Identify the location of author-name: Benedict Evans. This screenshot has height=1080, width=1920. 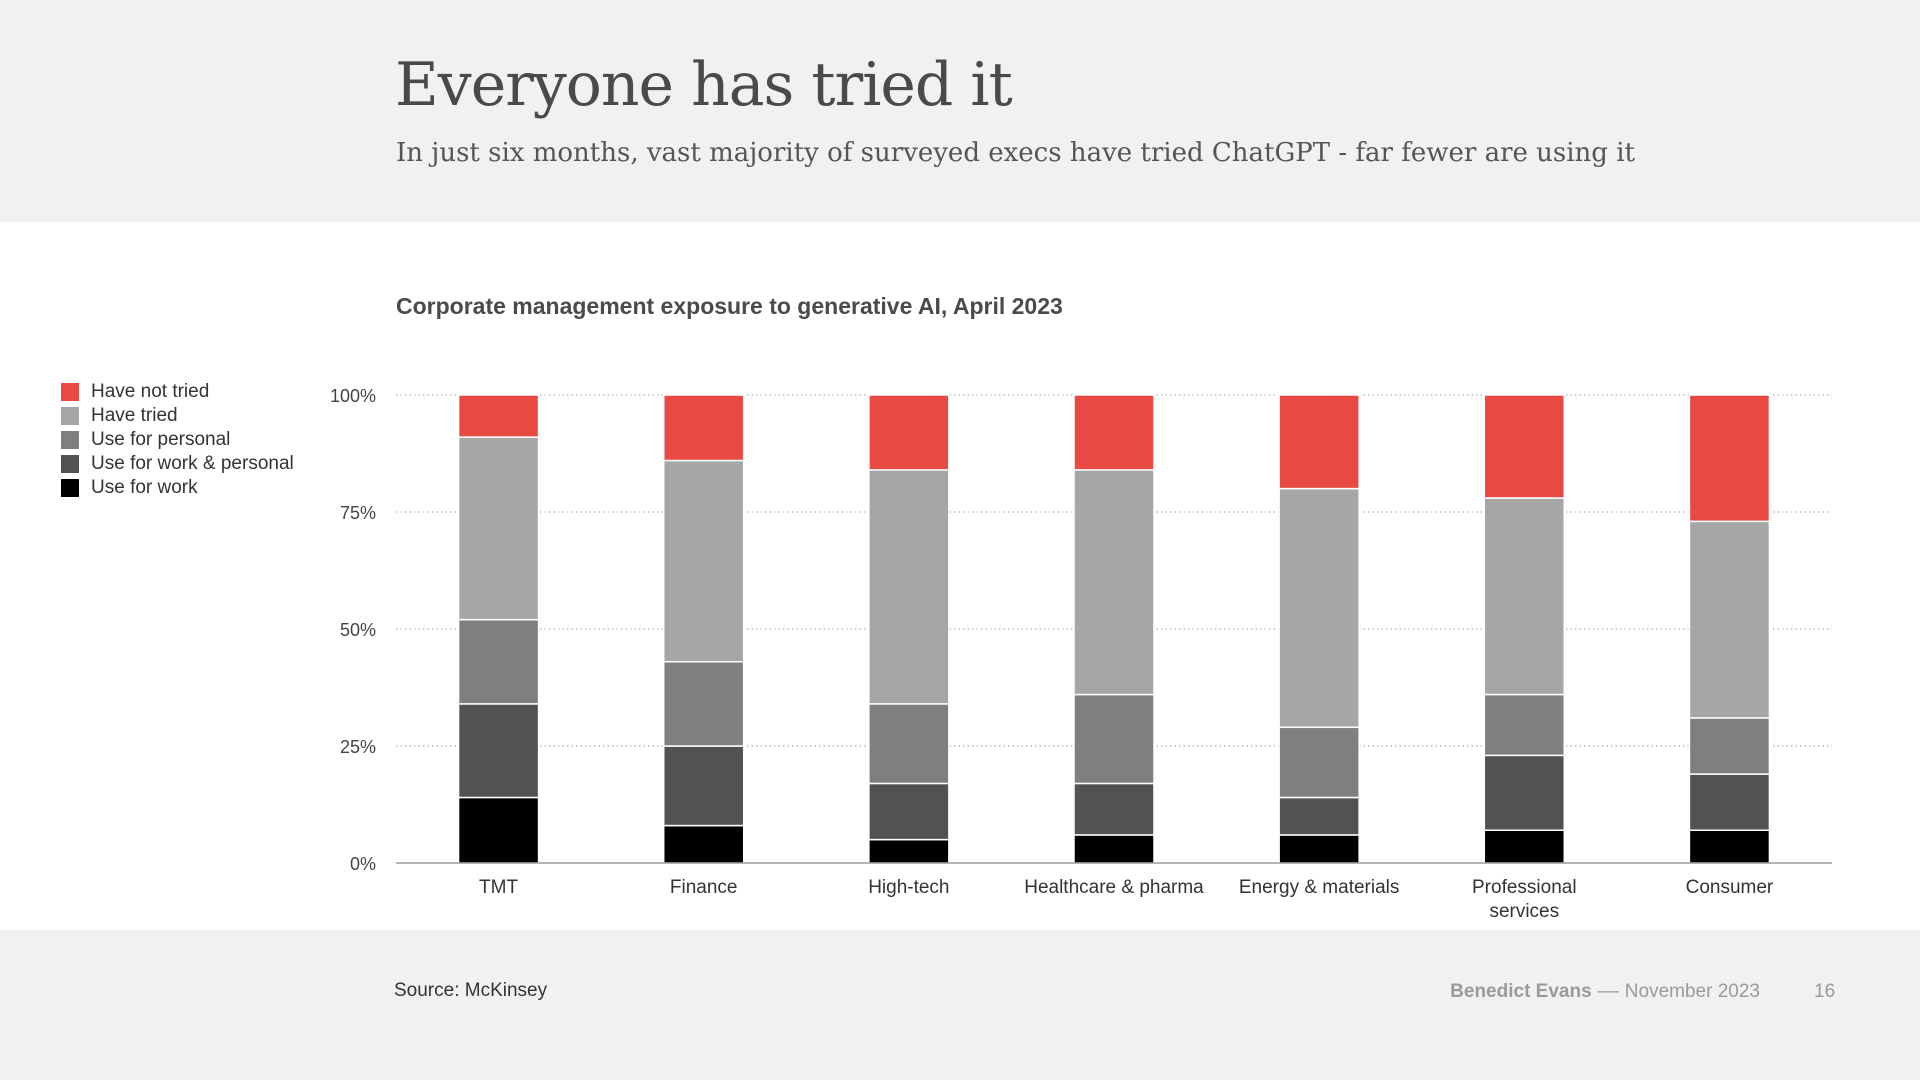
(1521, 991).